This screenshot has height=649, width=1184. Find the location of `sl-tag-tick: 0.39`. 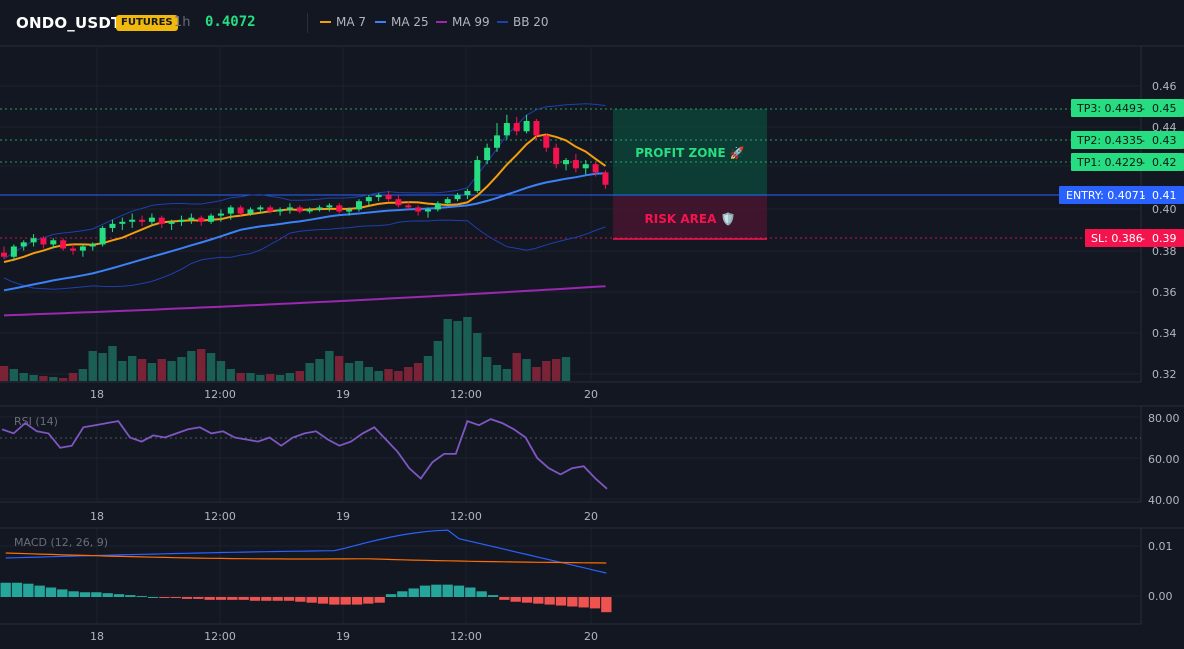

sl-tag-tick: 0.39 is located at coordinates (1164, 238).